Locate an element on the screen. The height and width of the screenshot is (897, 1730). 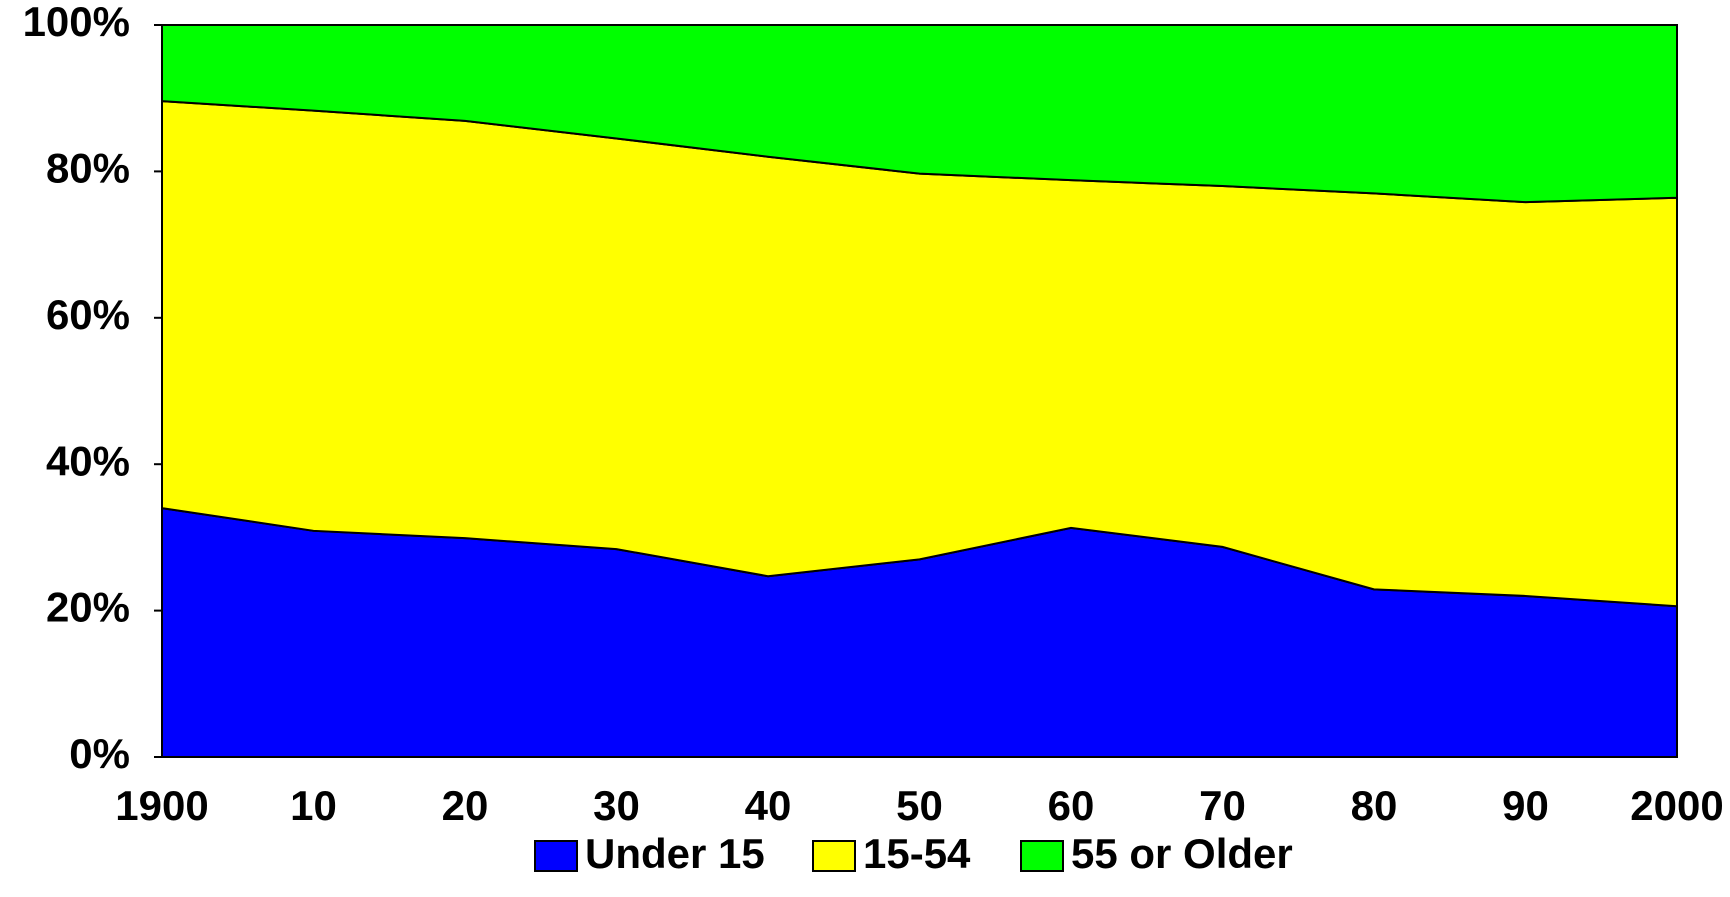
y-tick-label: 100% is located at coordinates (76, 22).